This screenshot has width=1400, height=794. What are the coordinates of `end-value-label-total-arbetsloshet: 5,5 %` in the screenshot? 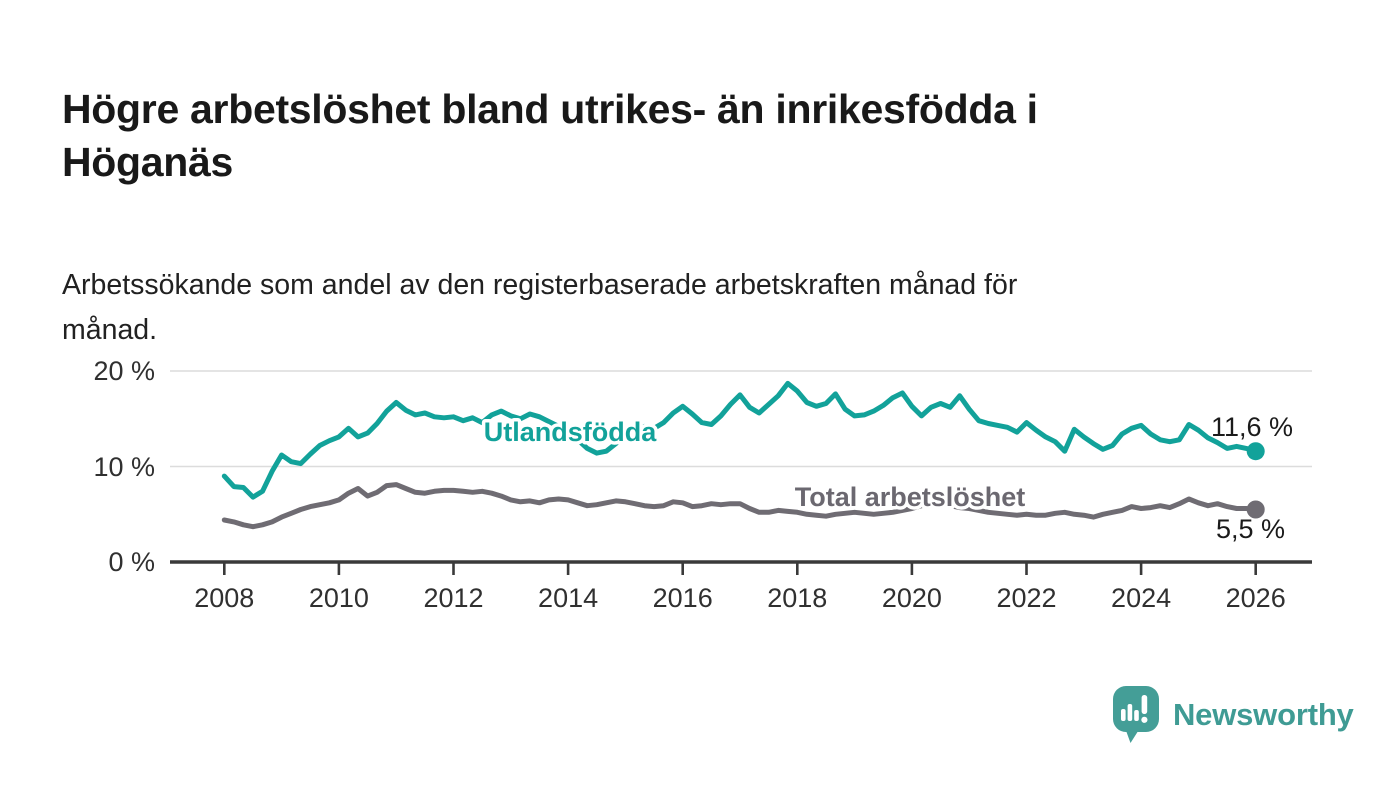 It's located at (1250, 529).